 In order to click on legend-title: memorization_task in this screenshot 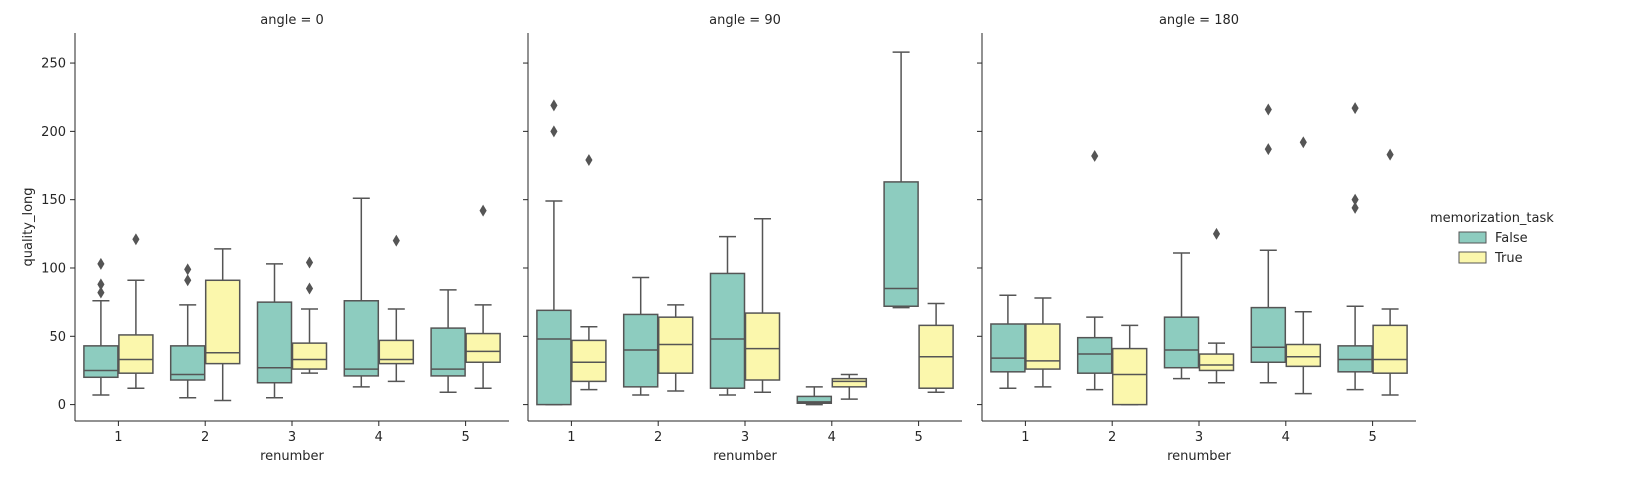, I will do `click(1492, 218)`.